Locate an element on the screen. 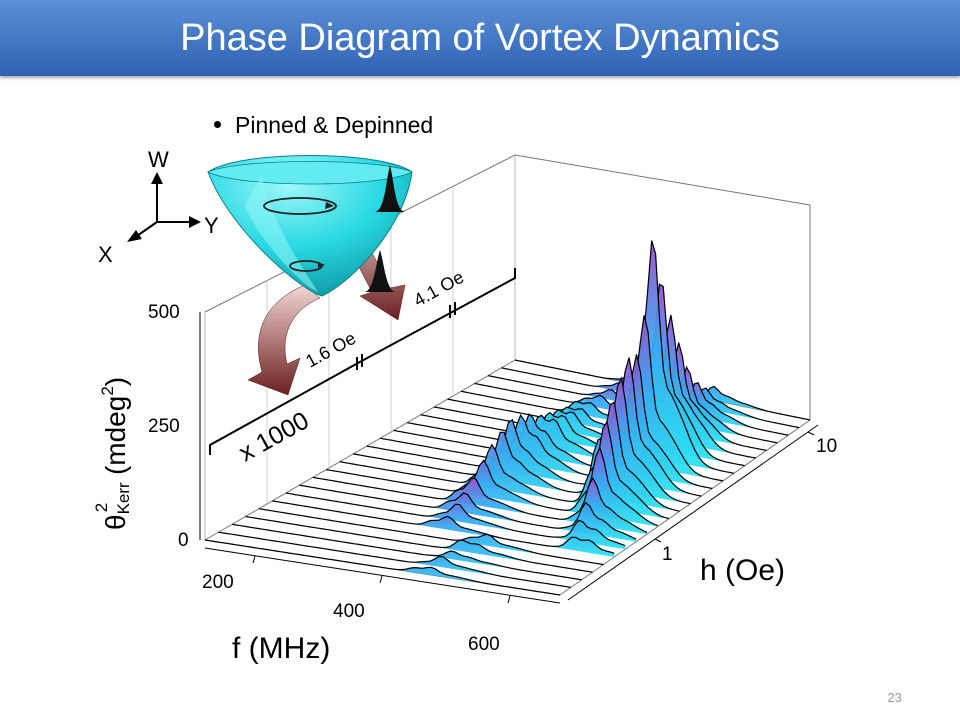 This screenshot has width=960, height=720. z-label-theta: θ is located at coordinates (115, 522).